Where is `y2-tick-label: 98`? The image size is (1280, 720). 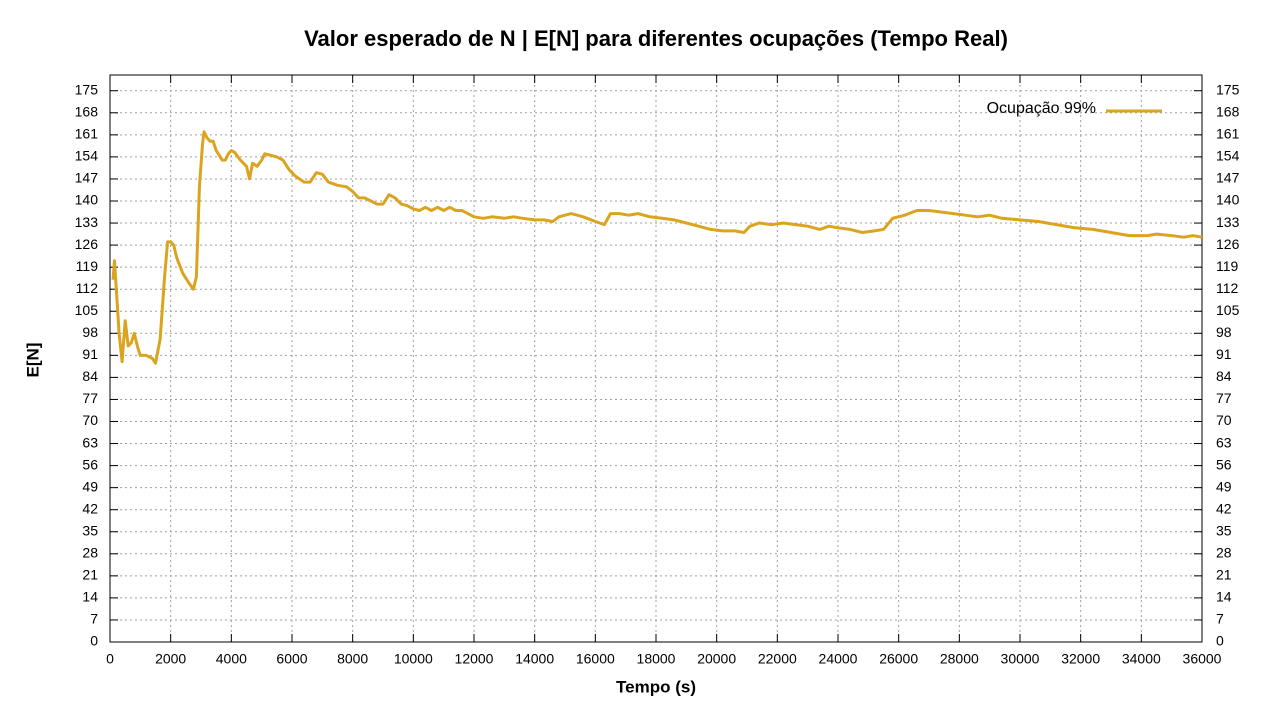
y2-tick-label: 98 is located at coordinates (1224, 332).